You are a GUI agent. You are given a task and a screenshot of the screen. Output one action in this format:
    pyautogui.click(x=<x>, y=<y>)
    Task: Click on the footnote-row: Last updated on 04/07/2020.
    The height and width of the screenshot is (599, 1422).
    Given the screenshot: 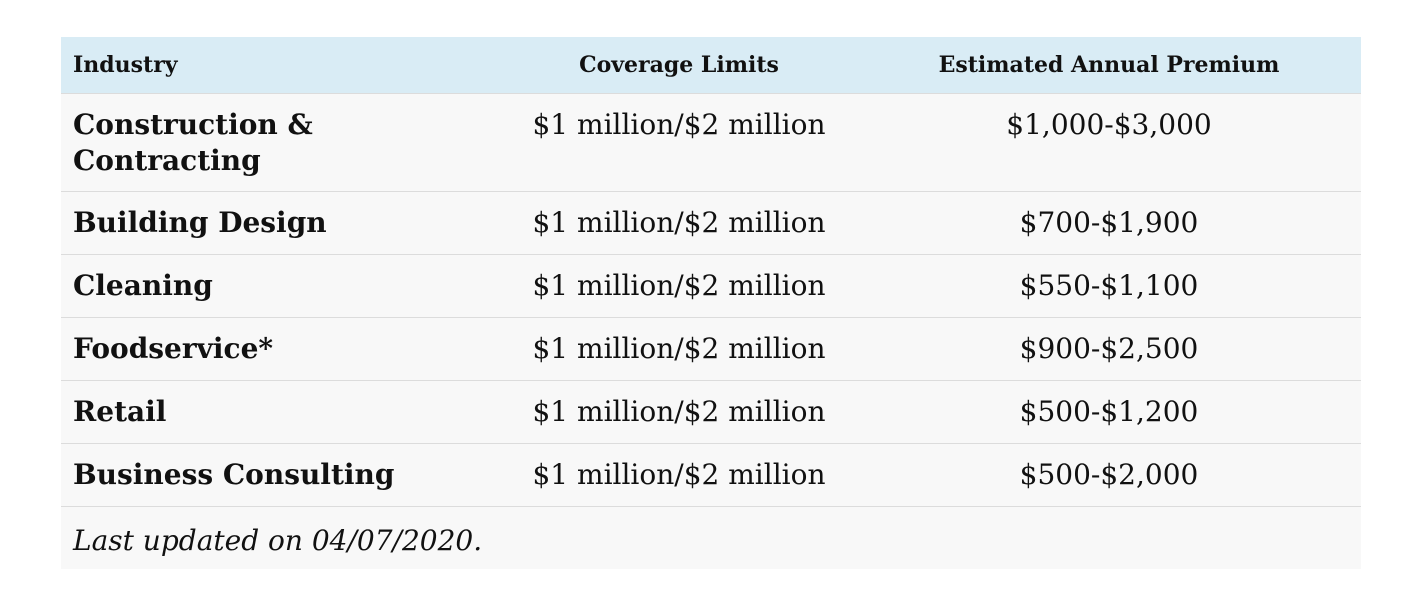 What is the action you would take?
    pyautogui.click(x=711, y=537)
    